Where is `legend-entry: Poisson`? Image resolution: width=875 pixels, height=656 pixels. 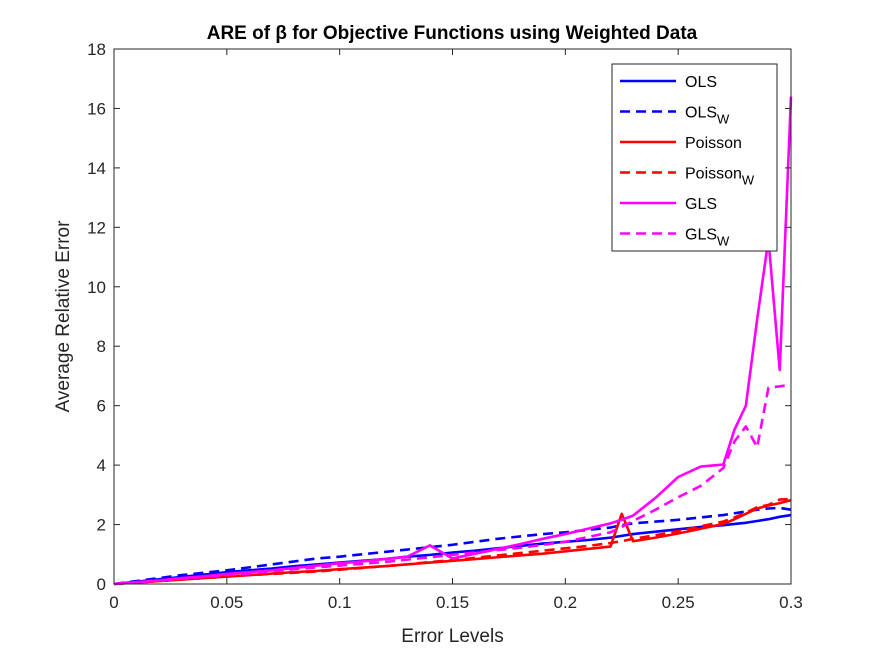
legend-entry: Poisson is located at coordinates (713, 143).